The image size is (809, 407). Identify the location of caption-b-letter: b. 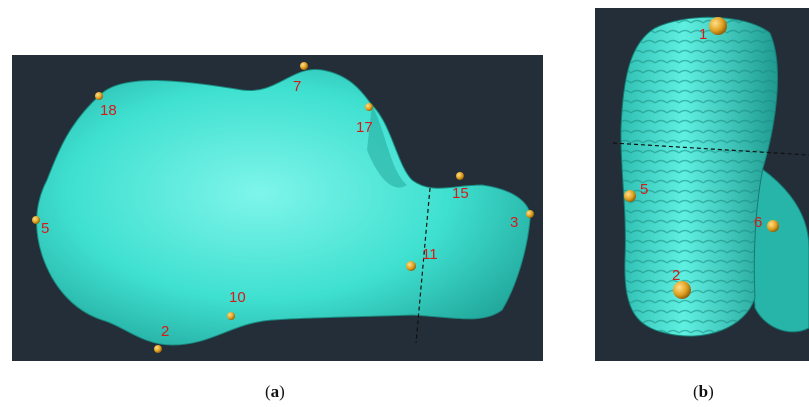
(703, 391).